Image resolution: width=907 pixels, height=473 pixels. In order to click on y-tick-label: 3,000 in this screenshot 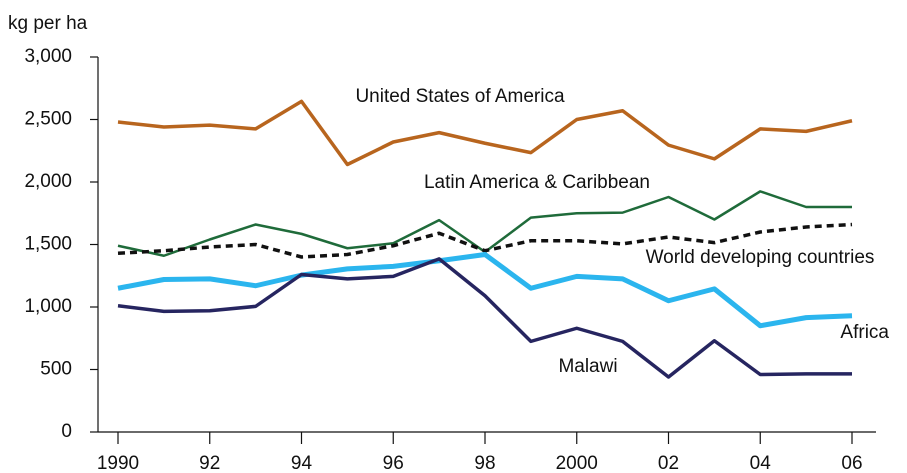, I will do `click(48, 56)`.